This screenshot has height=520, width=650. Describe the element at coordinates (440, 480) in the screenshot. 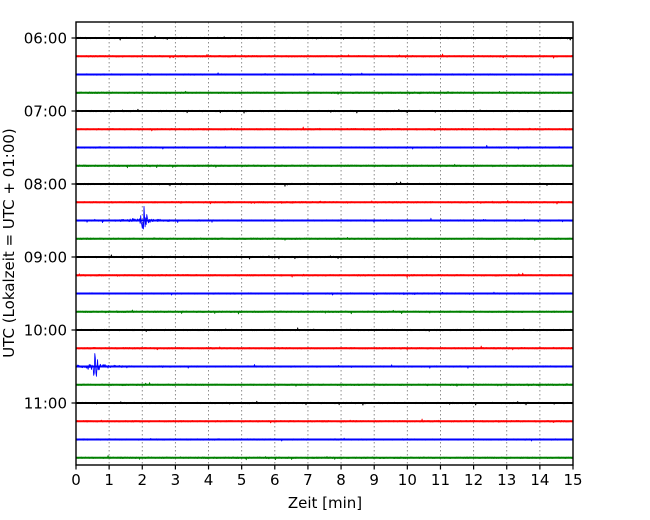

I see `x-tick-label: 11` at that location.